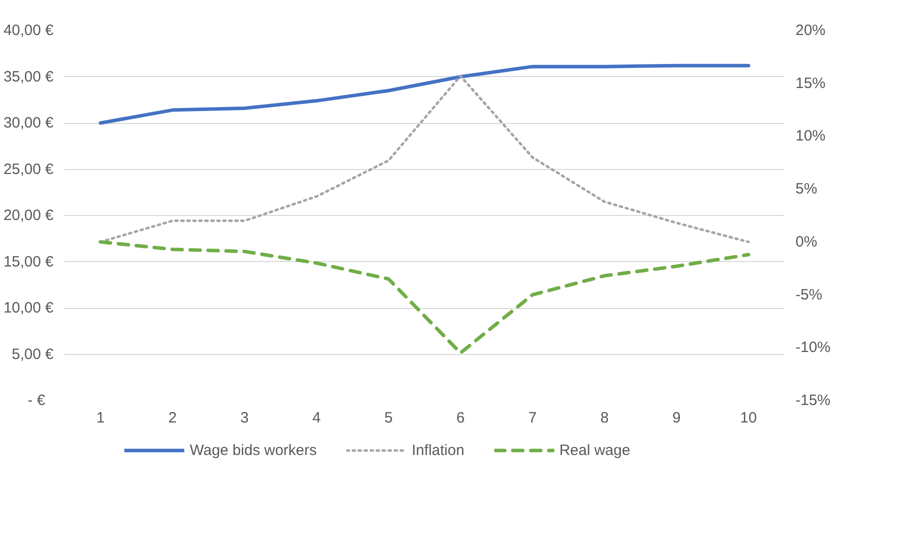  I want to click on x-tick-label: 7, so click(532, 418).